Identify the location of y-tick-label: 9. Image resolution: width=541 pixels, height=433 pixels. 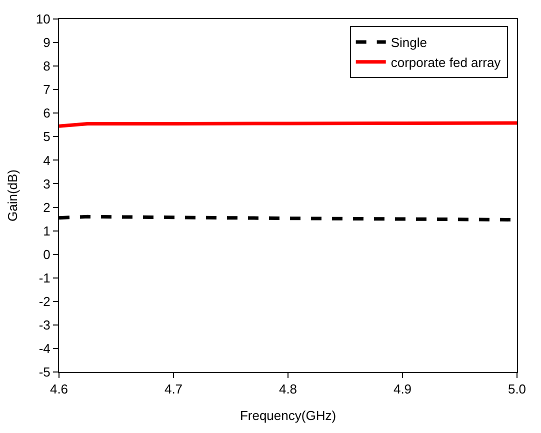
(46, 42).